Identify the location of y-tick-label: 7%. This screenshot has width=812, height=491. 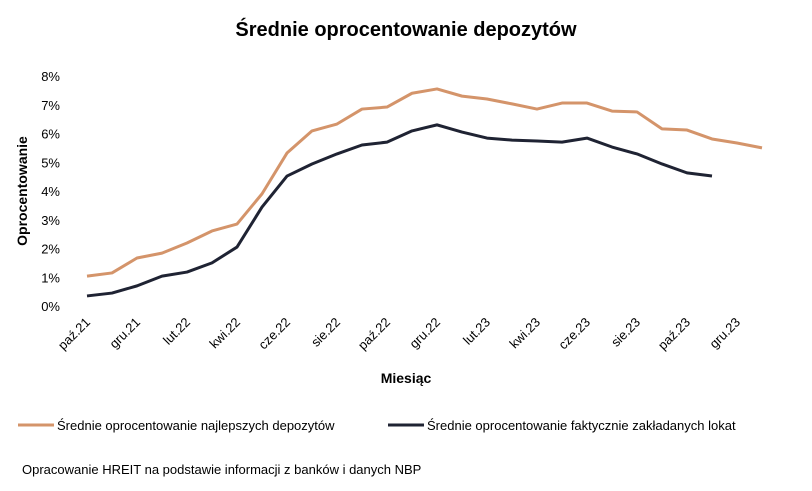
(50, 105).